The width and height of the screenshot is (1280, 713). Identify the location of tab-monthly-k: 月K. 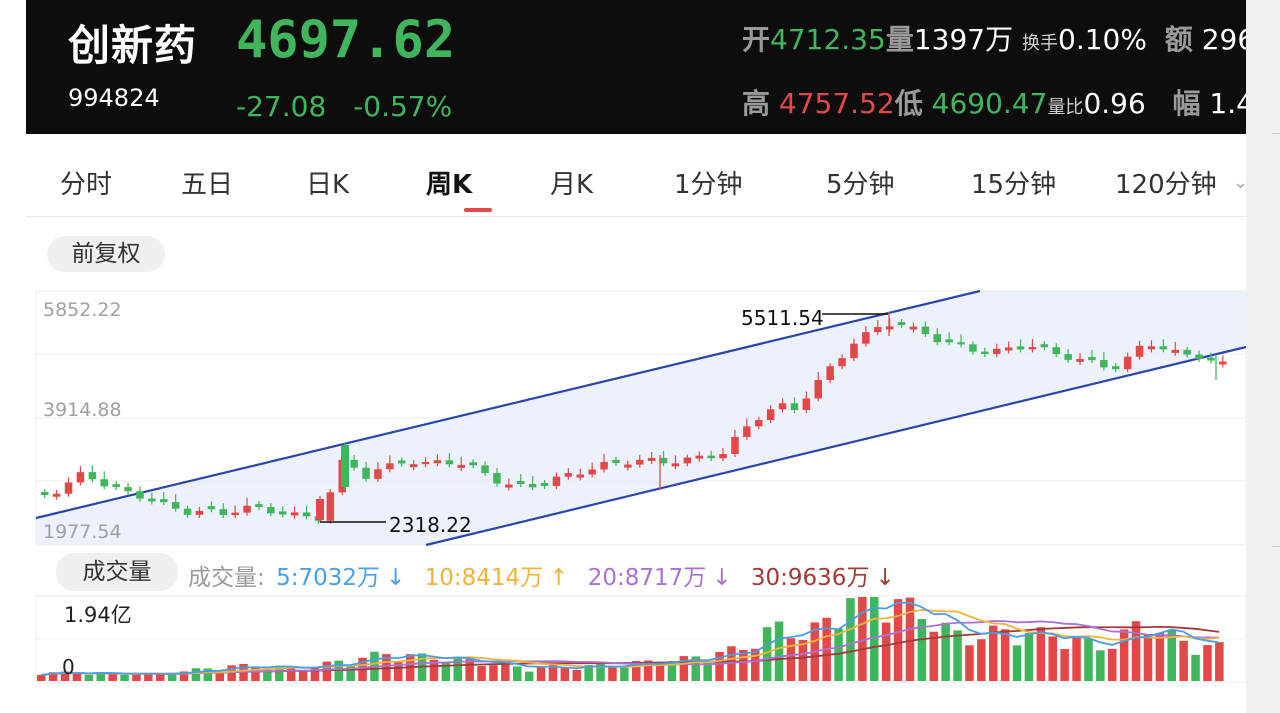
(572, 185).